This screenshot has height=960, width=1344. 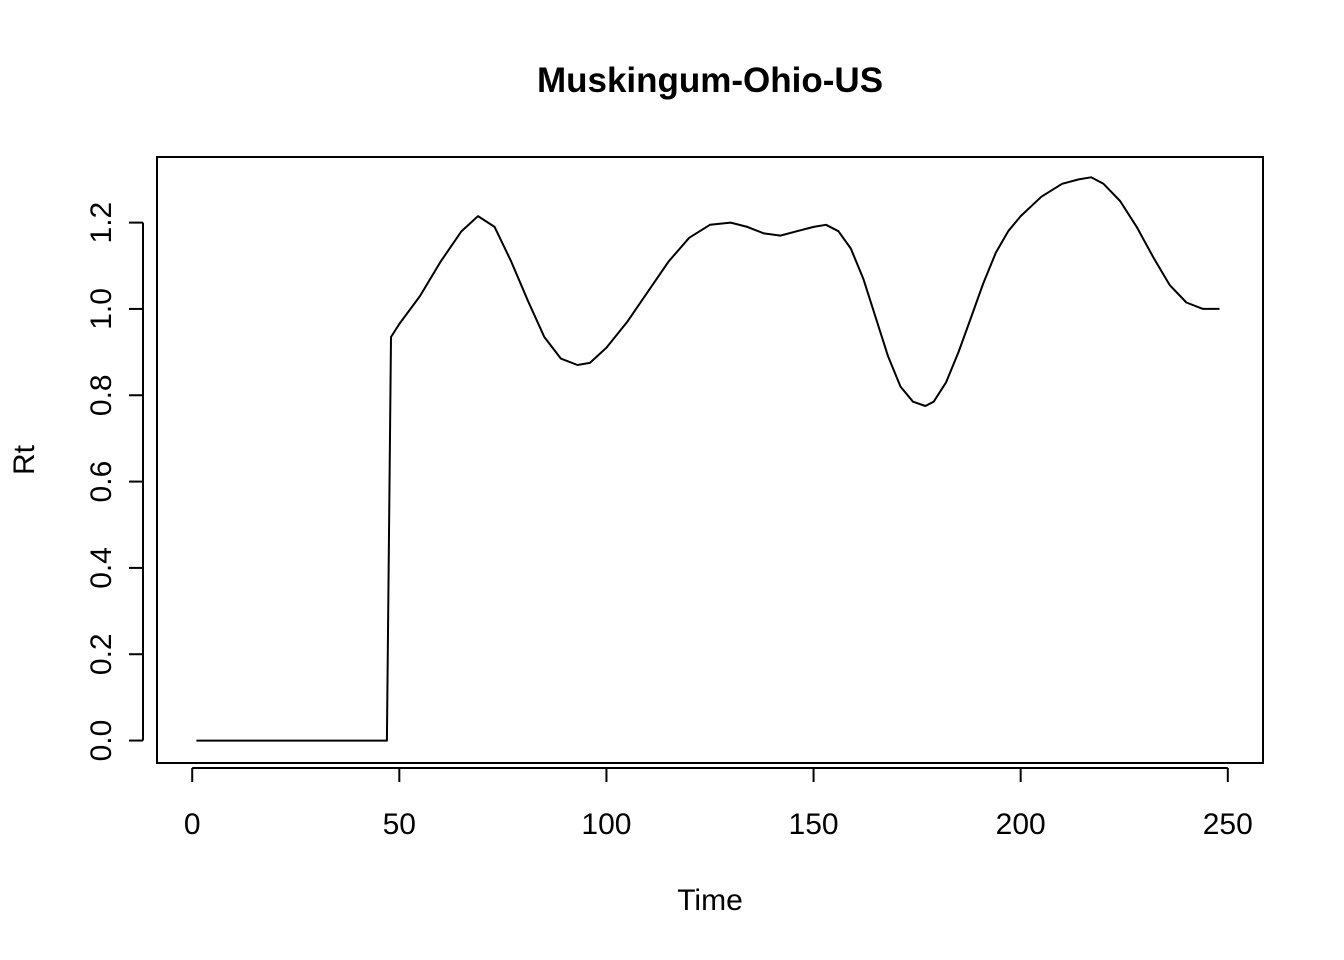 I want to click on x-tick-label: 100, so click(x=606, y=824).